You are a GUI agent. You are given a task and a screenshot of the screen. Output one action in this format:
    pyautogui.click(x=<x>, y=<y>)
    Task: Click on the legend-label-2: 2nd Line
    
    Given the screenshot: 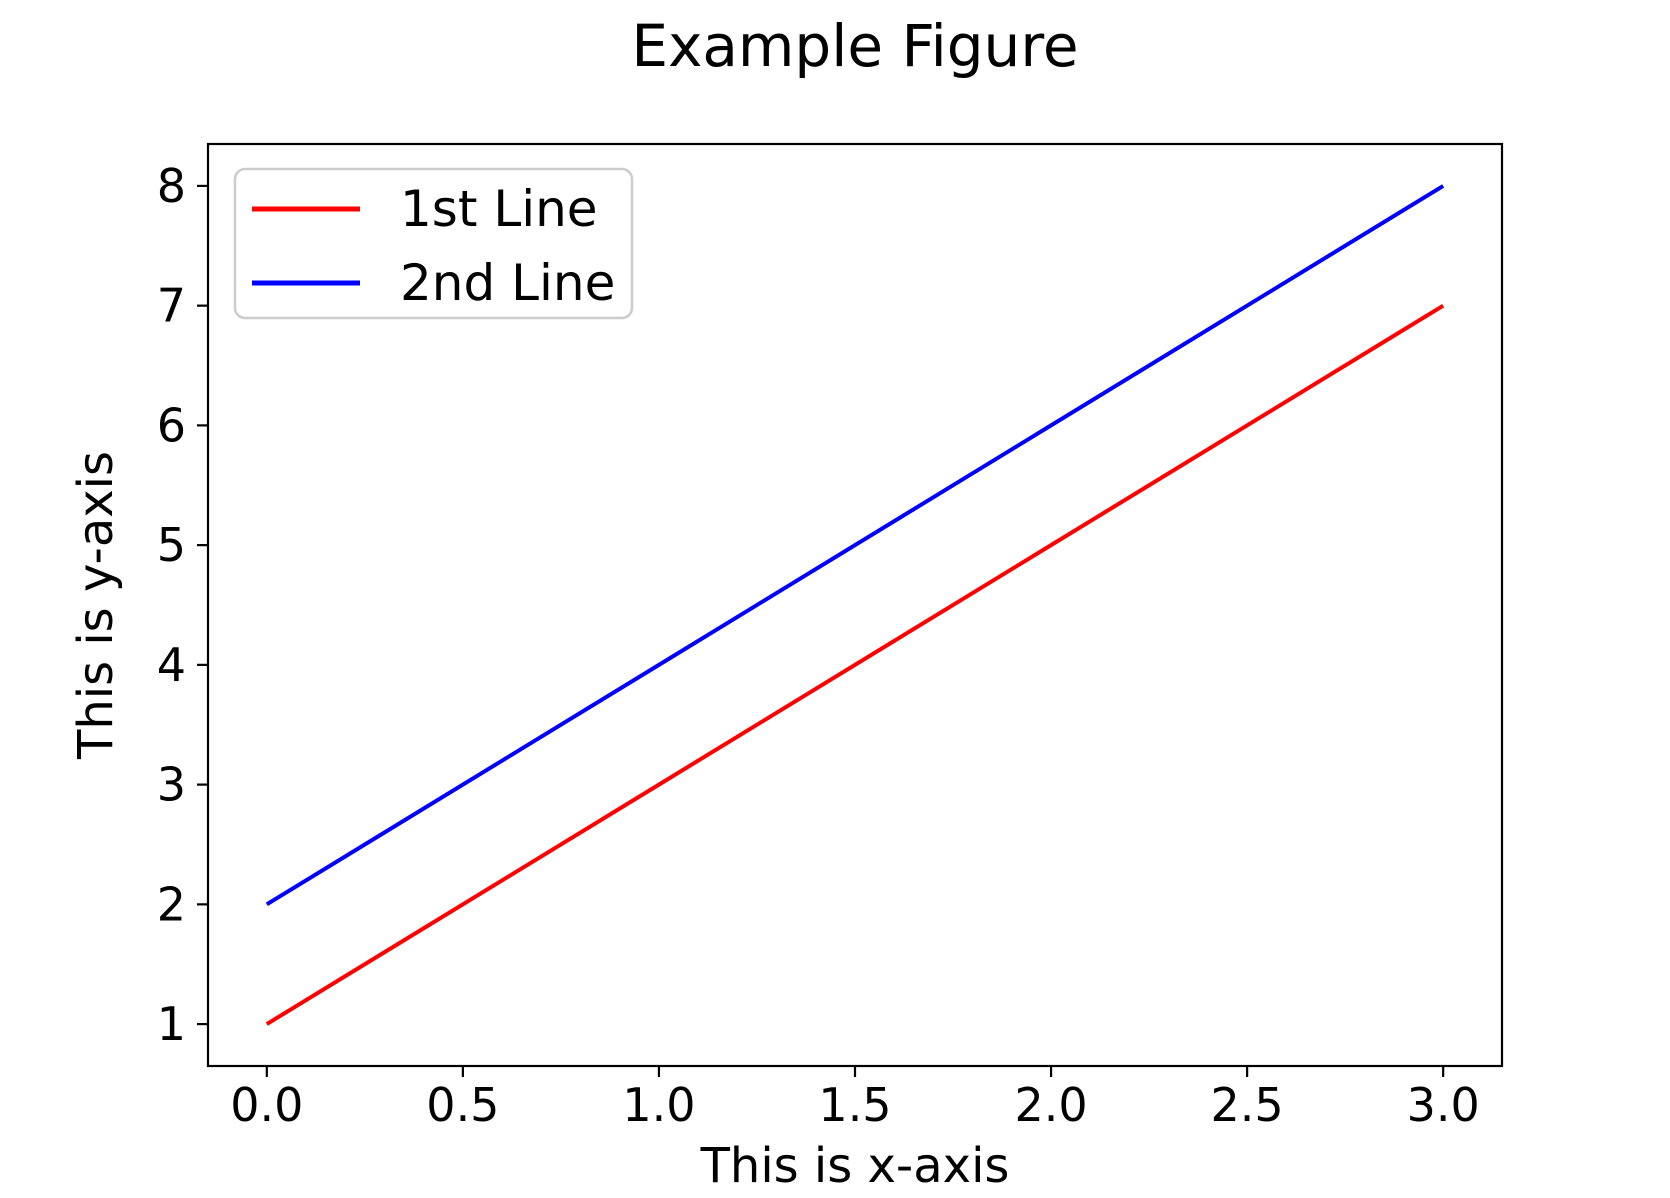 What is the action you would take?
    pyautogui.click(x=507, y=283)
    